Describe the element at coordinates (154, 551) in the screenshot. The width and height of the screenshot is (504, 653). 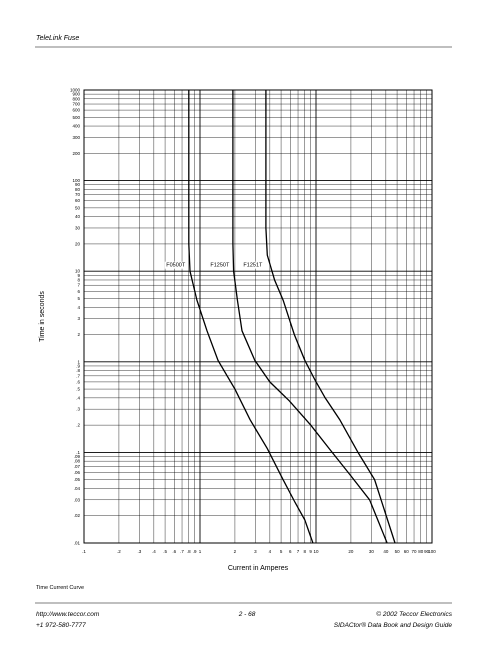
I see `x-tick-label: .4` at that location.